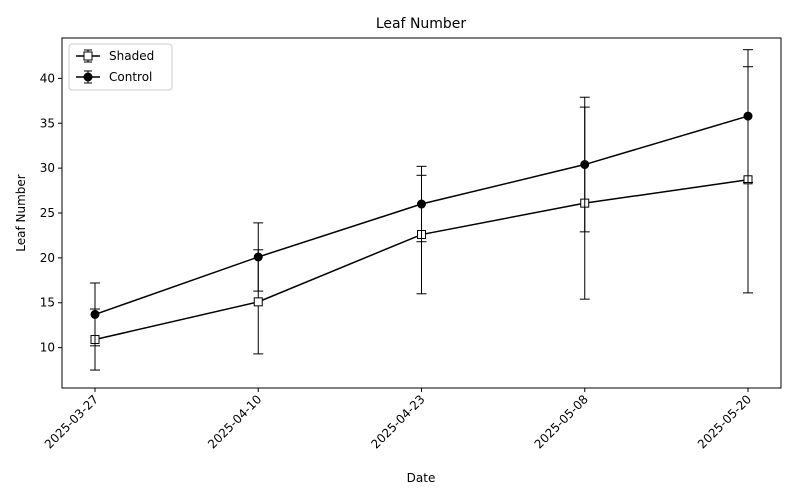  What do you see at coordinates (131, 56) in the screenshot?
I see `legend-label: Shaded` at bounding box center [131, 56].